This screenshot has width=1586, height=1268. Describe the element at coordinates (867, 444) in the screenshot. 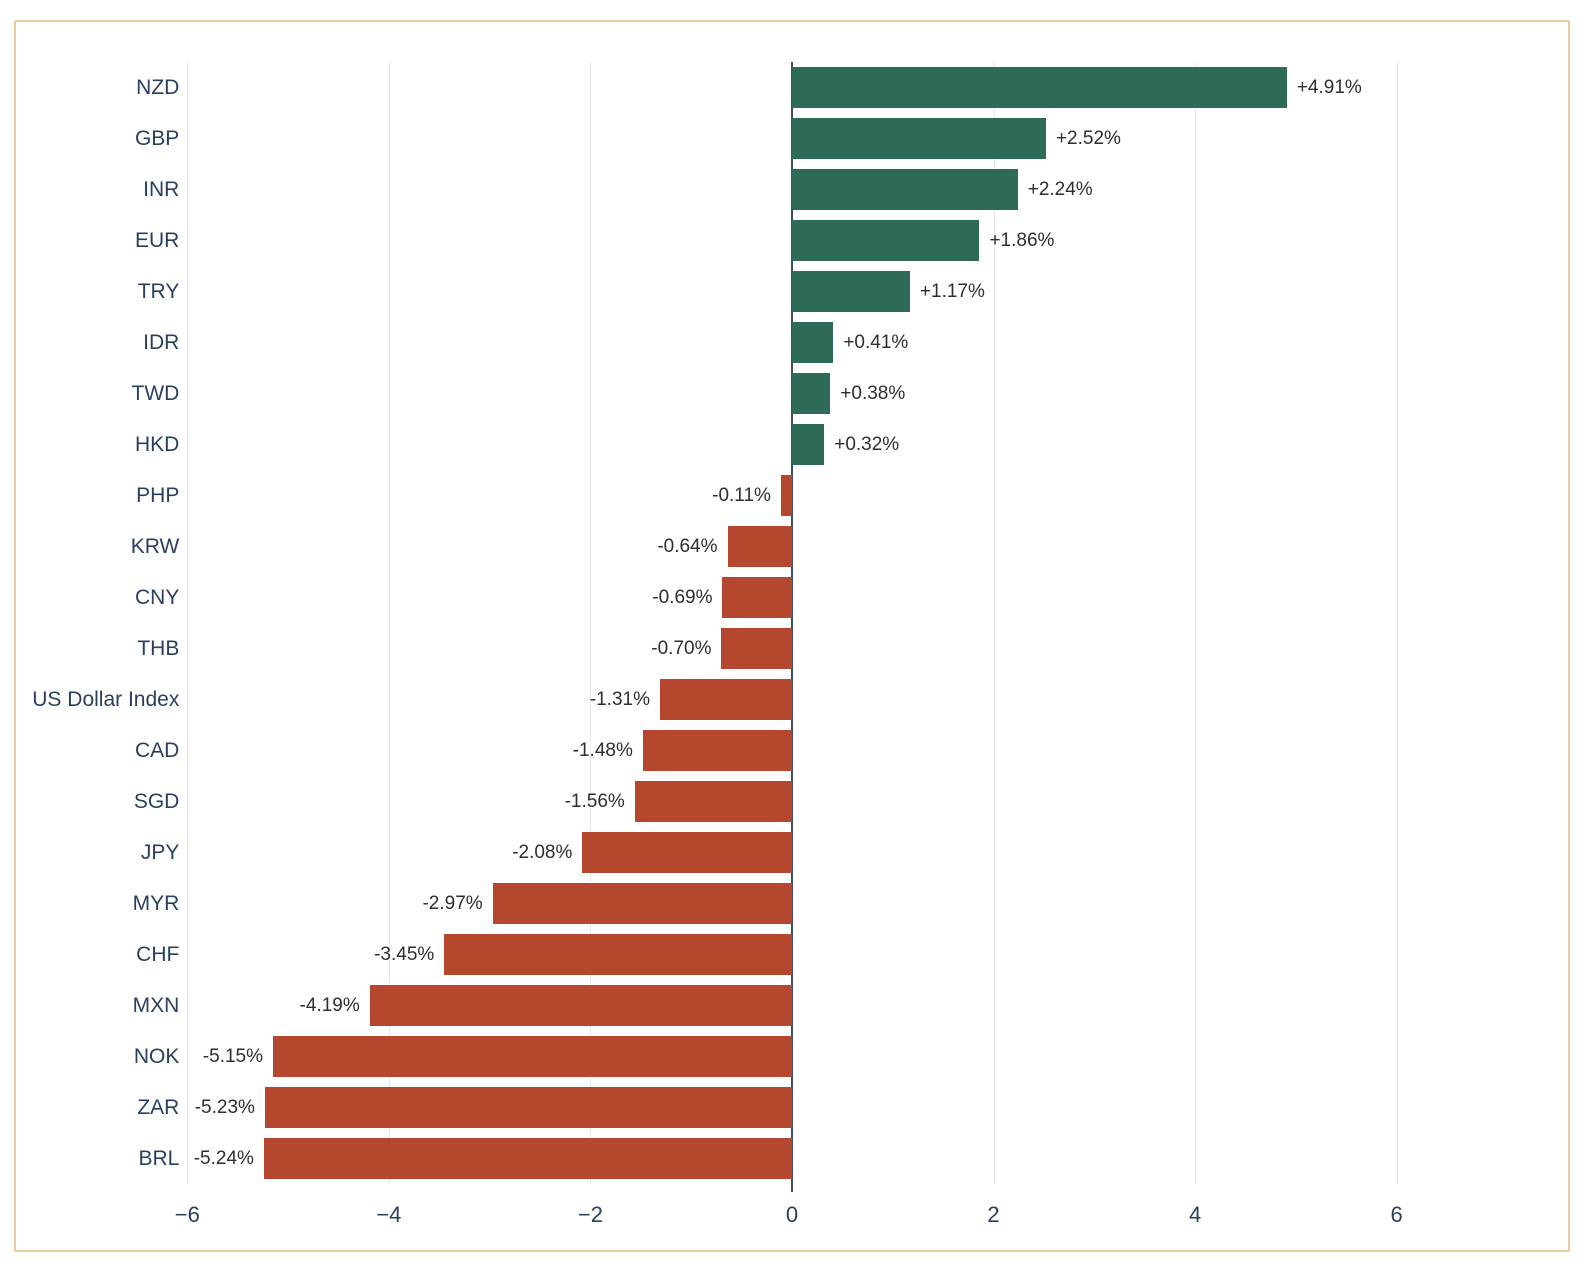

I see `value-label: +0.32%` at that location.